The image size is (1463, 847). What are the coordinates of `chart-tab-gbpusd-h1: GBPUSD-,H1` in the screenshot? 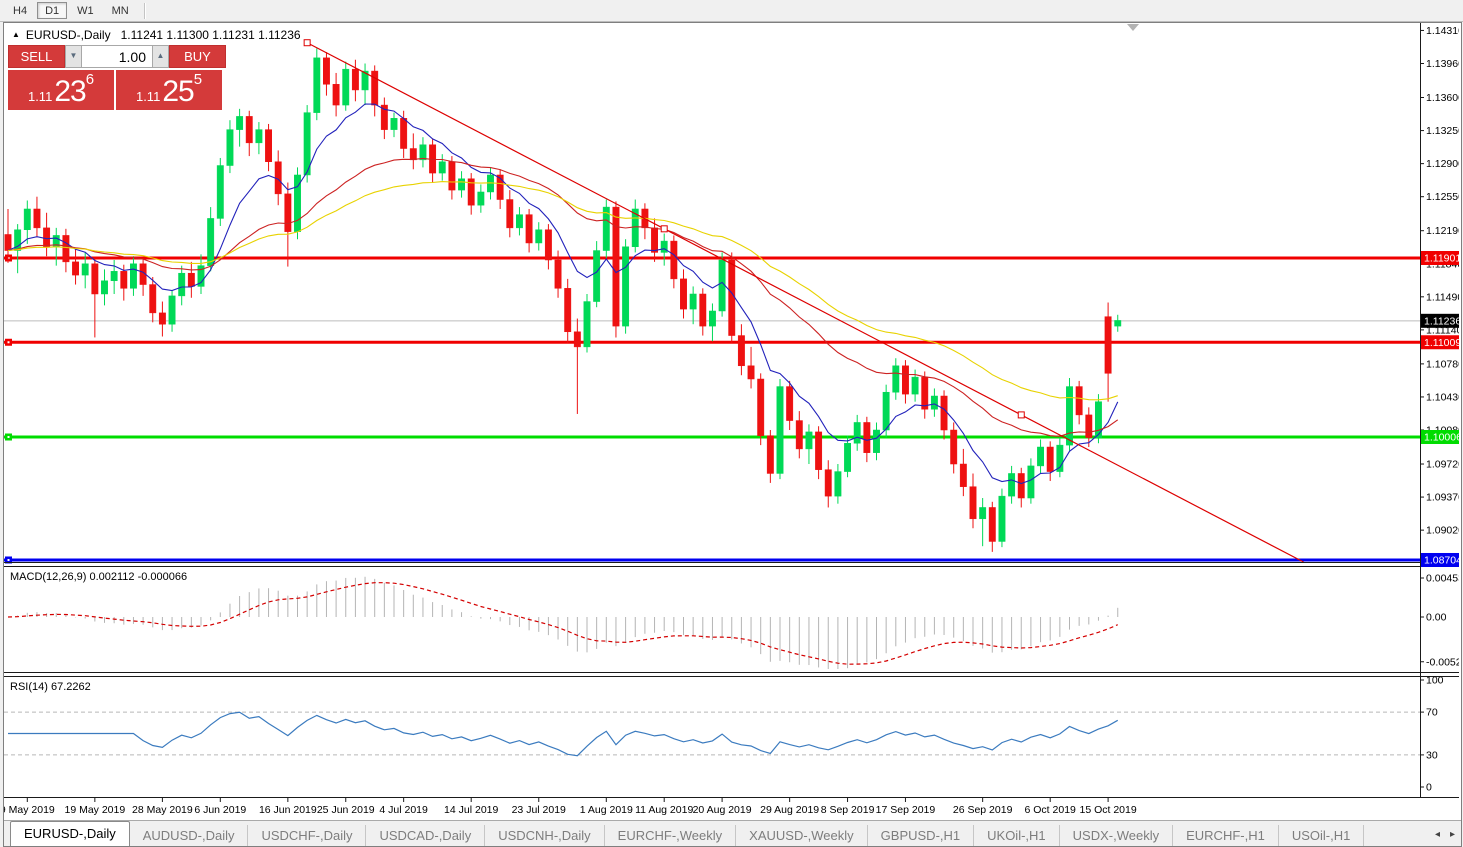 It's located at (921, 835).